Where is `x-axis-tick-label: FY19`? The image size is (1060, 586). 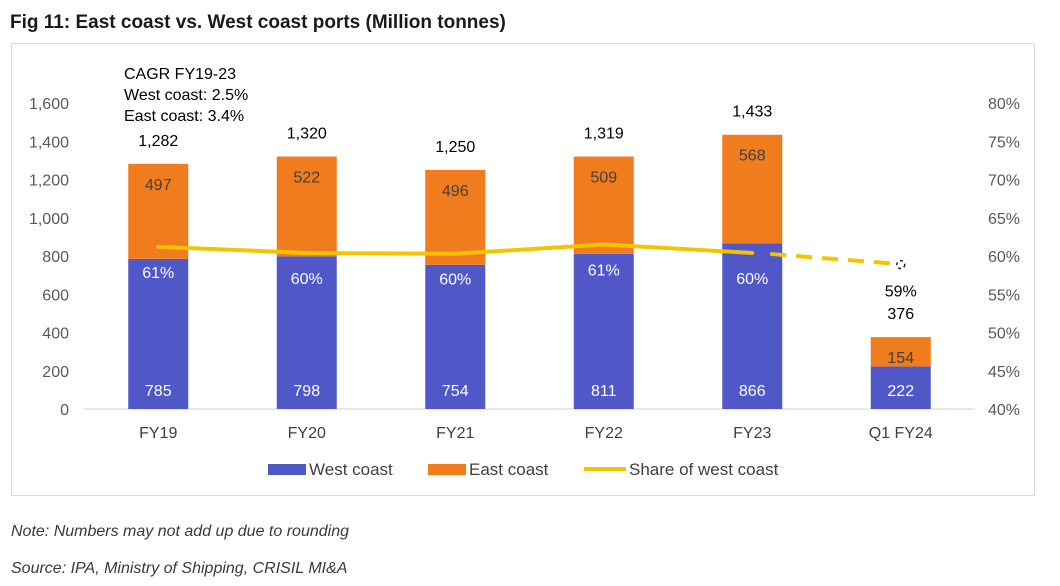 x-axis-tick-label: FY19 is located at coordinates (158, 433).